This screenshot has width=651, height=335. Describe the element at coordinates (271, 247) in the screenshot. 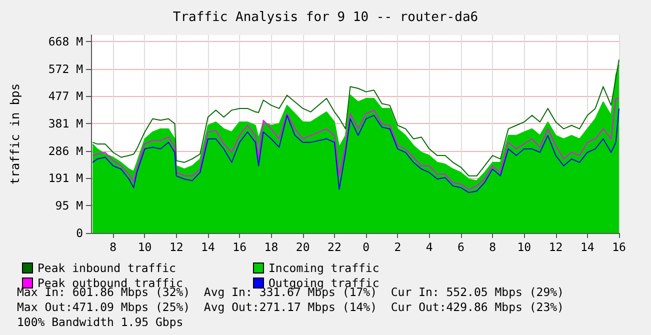

I see `x-tick-label: 18` at that location.